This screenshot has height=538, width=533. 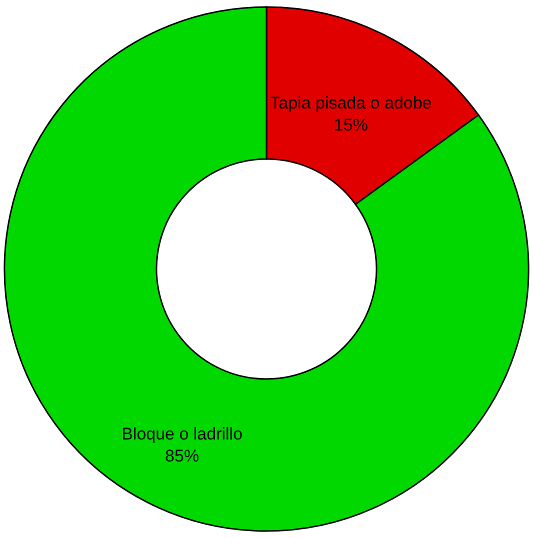 What do you see at coordinates (182, 456) in the screenshot?
I see `data-label: 85%` at bounding box center [182, 456].